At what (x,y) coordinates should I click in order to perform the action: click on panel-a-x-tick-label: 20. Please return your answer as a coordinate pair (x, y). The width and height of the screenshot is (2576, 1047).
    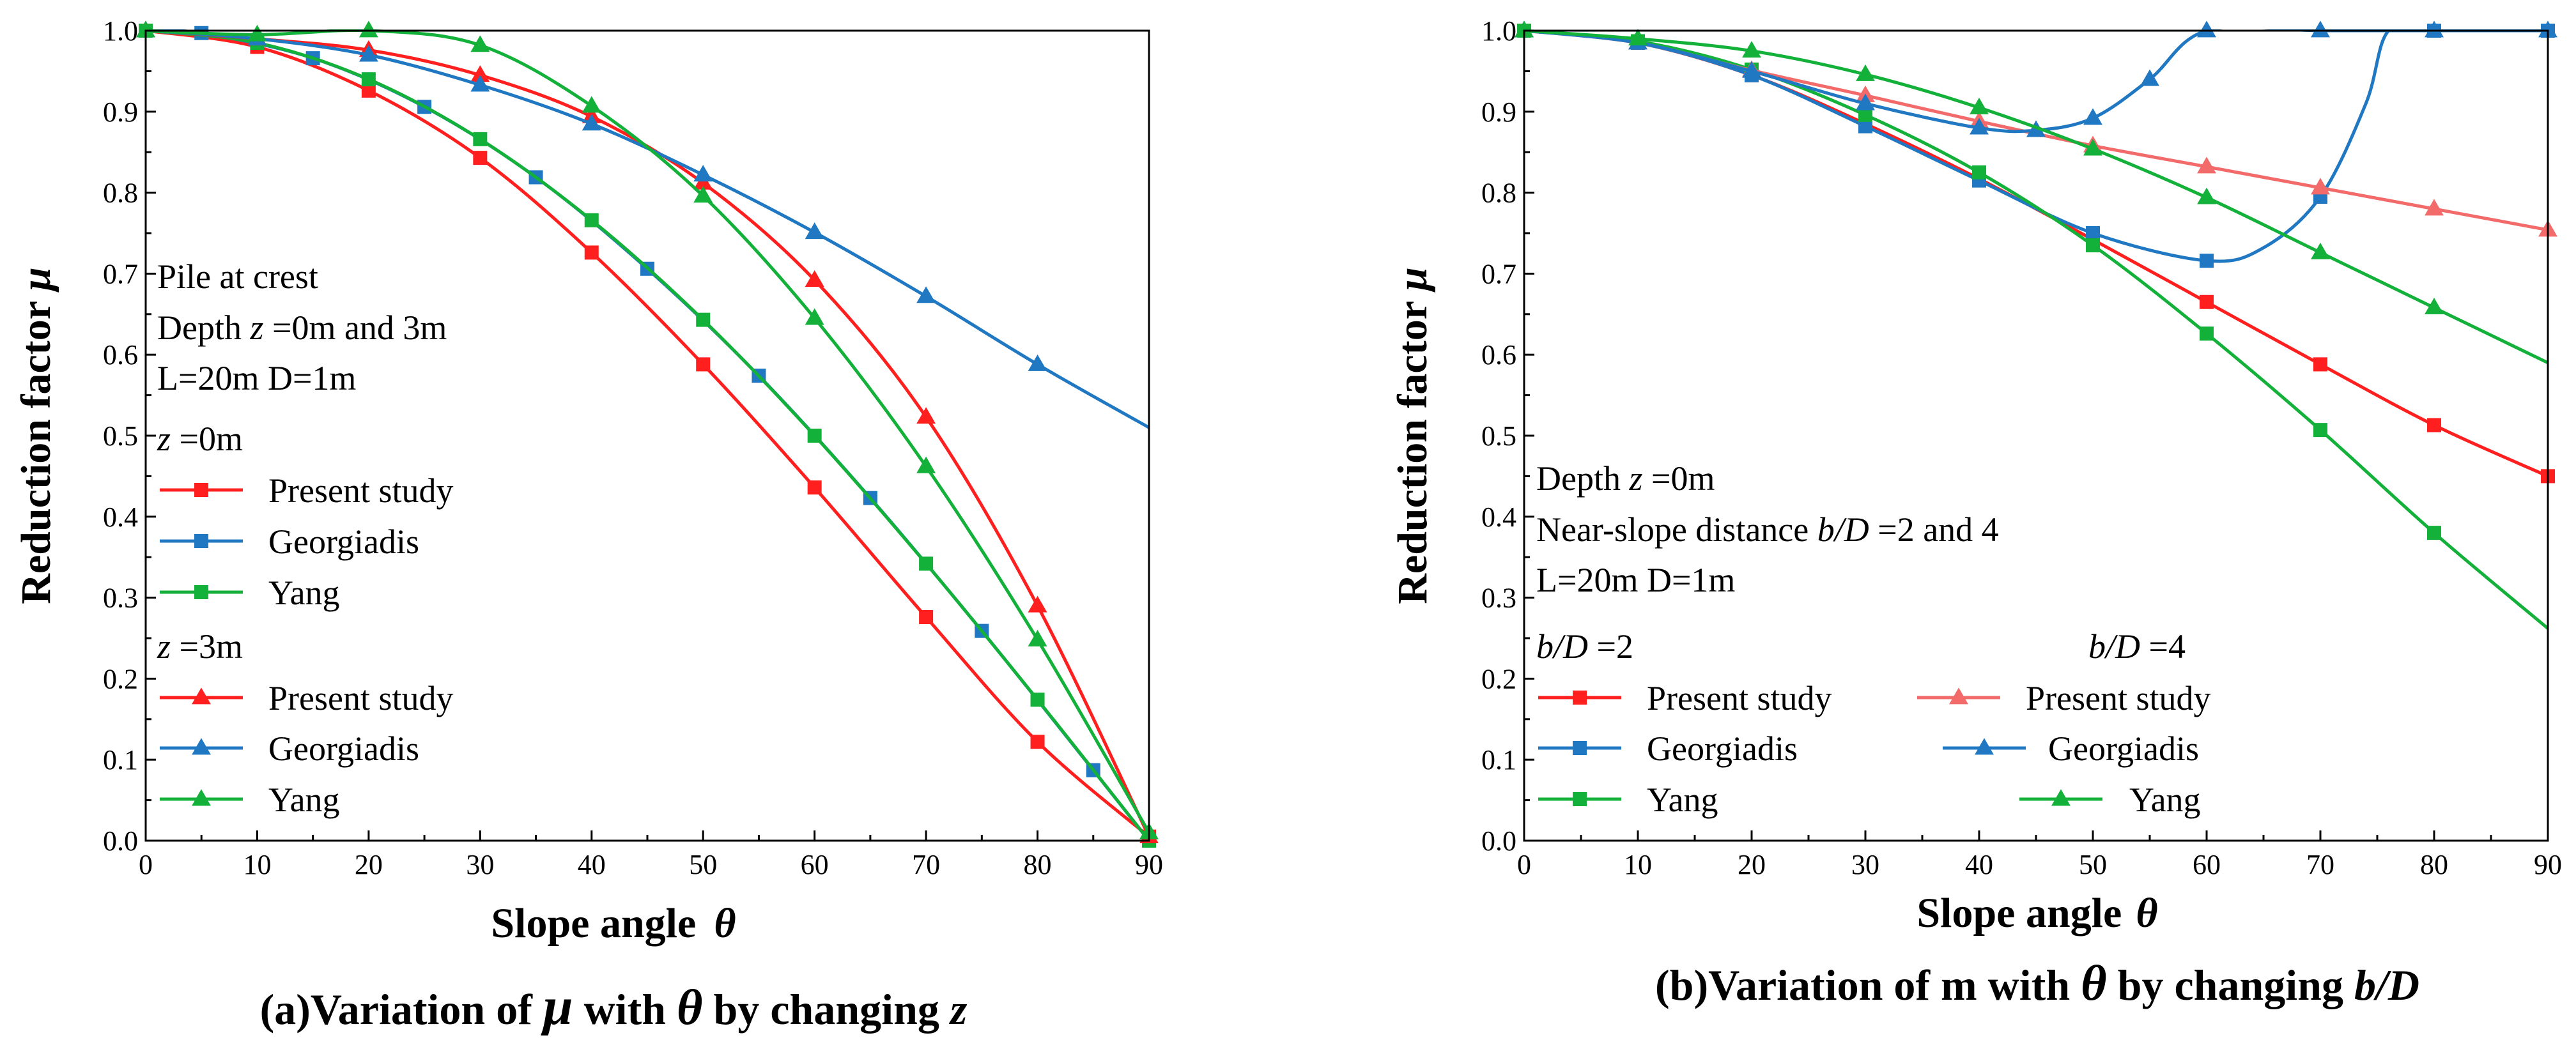
    Looking at the image, I should click on (369, 864).